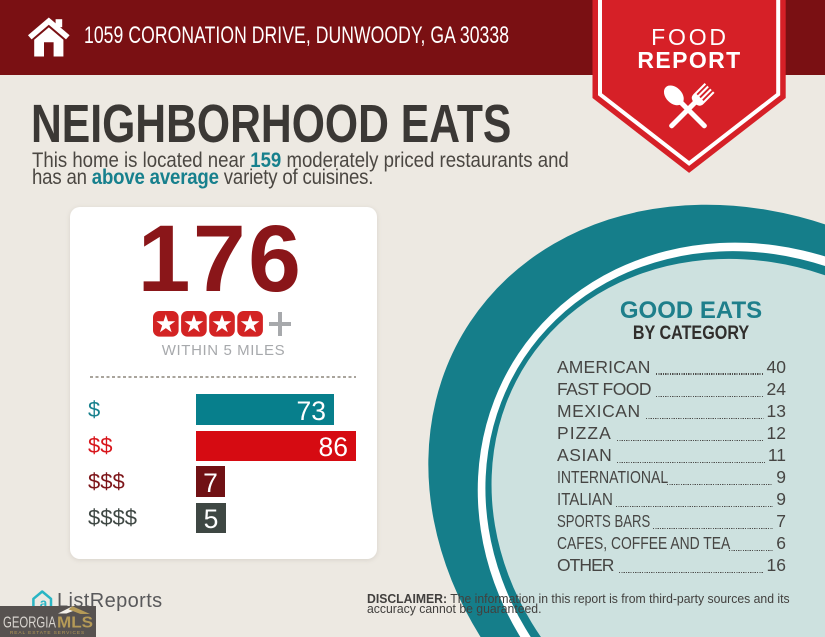 The height and width of the screenshot is (637, 825). What do you see at coordinates (47, 633) in the screenshot?
I see `svg-text: REAL ESTATE SERVICES` at bounding box center [47, 633].